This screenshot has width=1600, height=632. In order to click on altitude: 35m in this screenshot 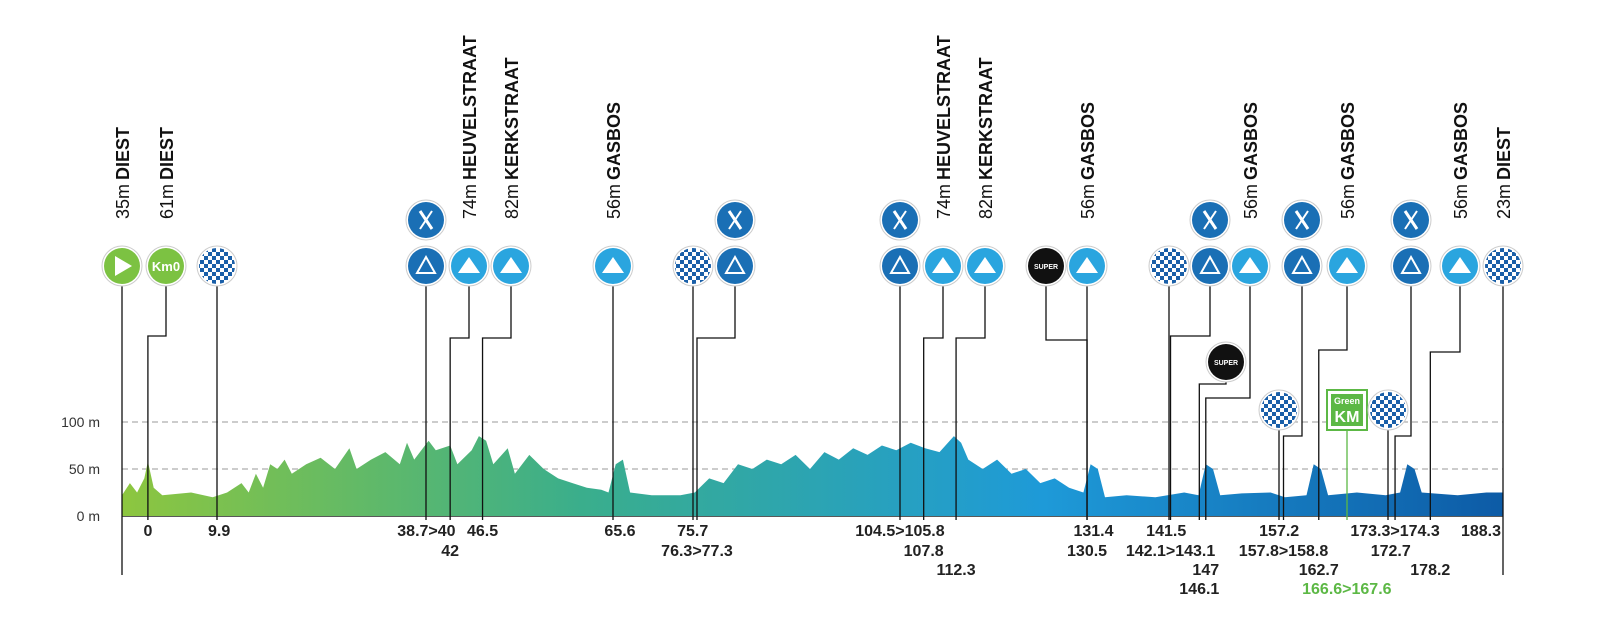, I will do `click(123, 201)`.